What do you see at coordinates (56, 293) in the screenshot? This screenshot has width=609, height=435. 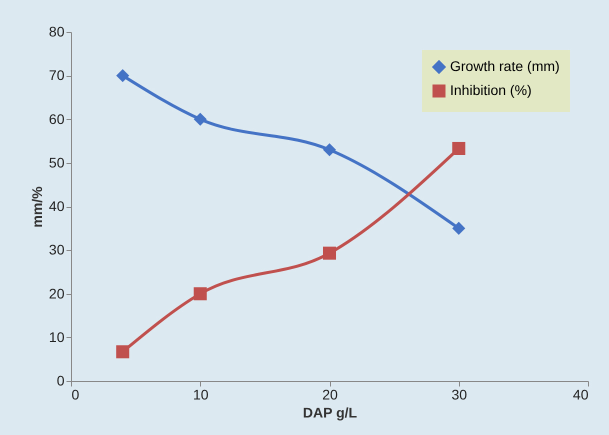 I see `y-tick-label: 20` at bounding box center [56, 293].